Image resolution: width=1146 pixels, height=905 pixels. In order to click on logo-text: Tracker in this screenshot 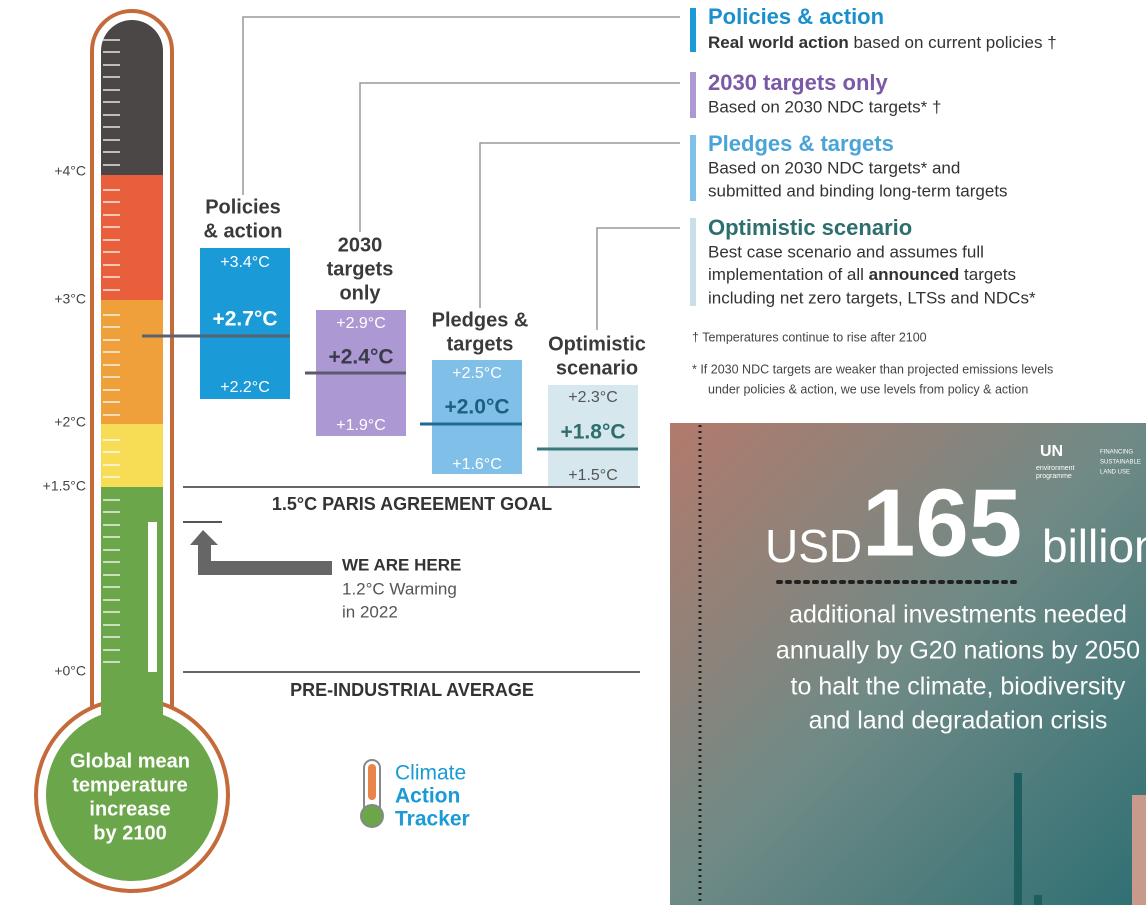, I will do `click(432, 819)`.